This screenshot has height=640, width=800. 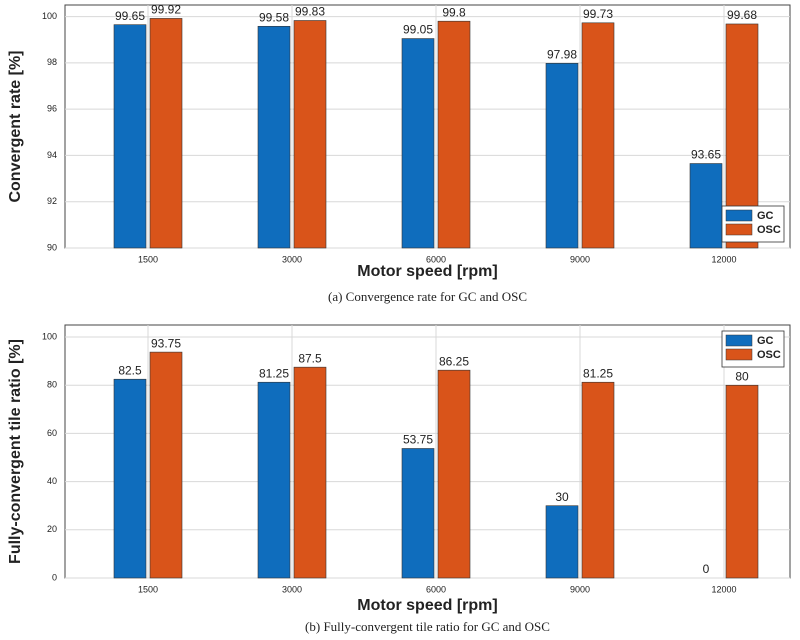 What do you see at coordinates (166, 10) in the screenshot?
I see `value-label: 99.92` at bounding box center [166, 10].